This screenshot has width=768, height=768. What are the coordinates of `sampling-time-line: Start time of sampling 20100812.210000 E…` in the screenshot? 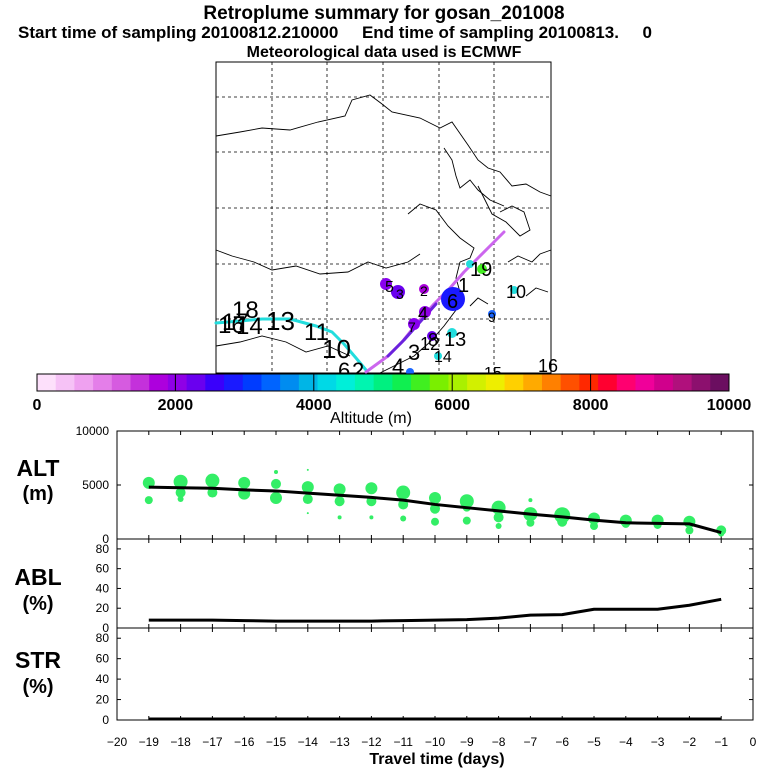 It's located at (335, 32).